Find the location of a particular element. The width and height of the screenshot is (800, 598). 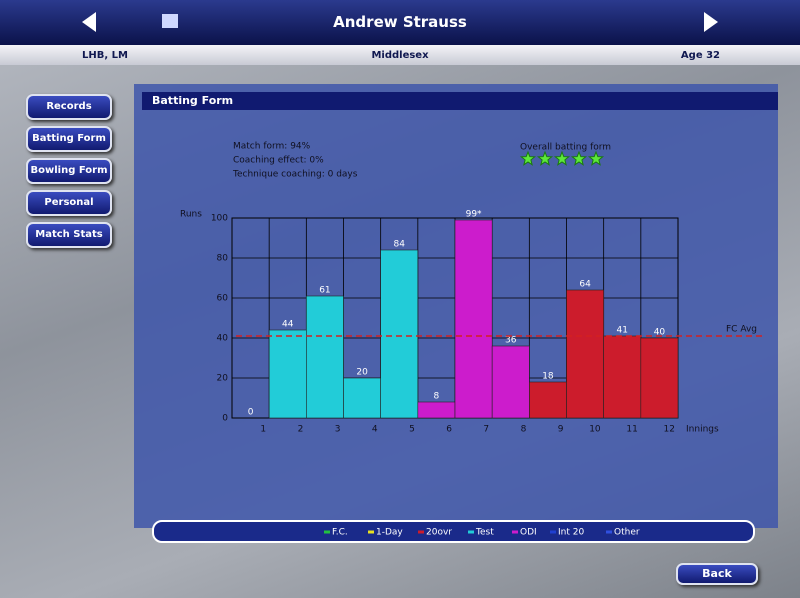

x-tick-label: 5 is located at coordinates (412, 430).